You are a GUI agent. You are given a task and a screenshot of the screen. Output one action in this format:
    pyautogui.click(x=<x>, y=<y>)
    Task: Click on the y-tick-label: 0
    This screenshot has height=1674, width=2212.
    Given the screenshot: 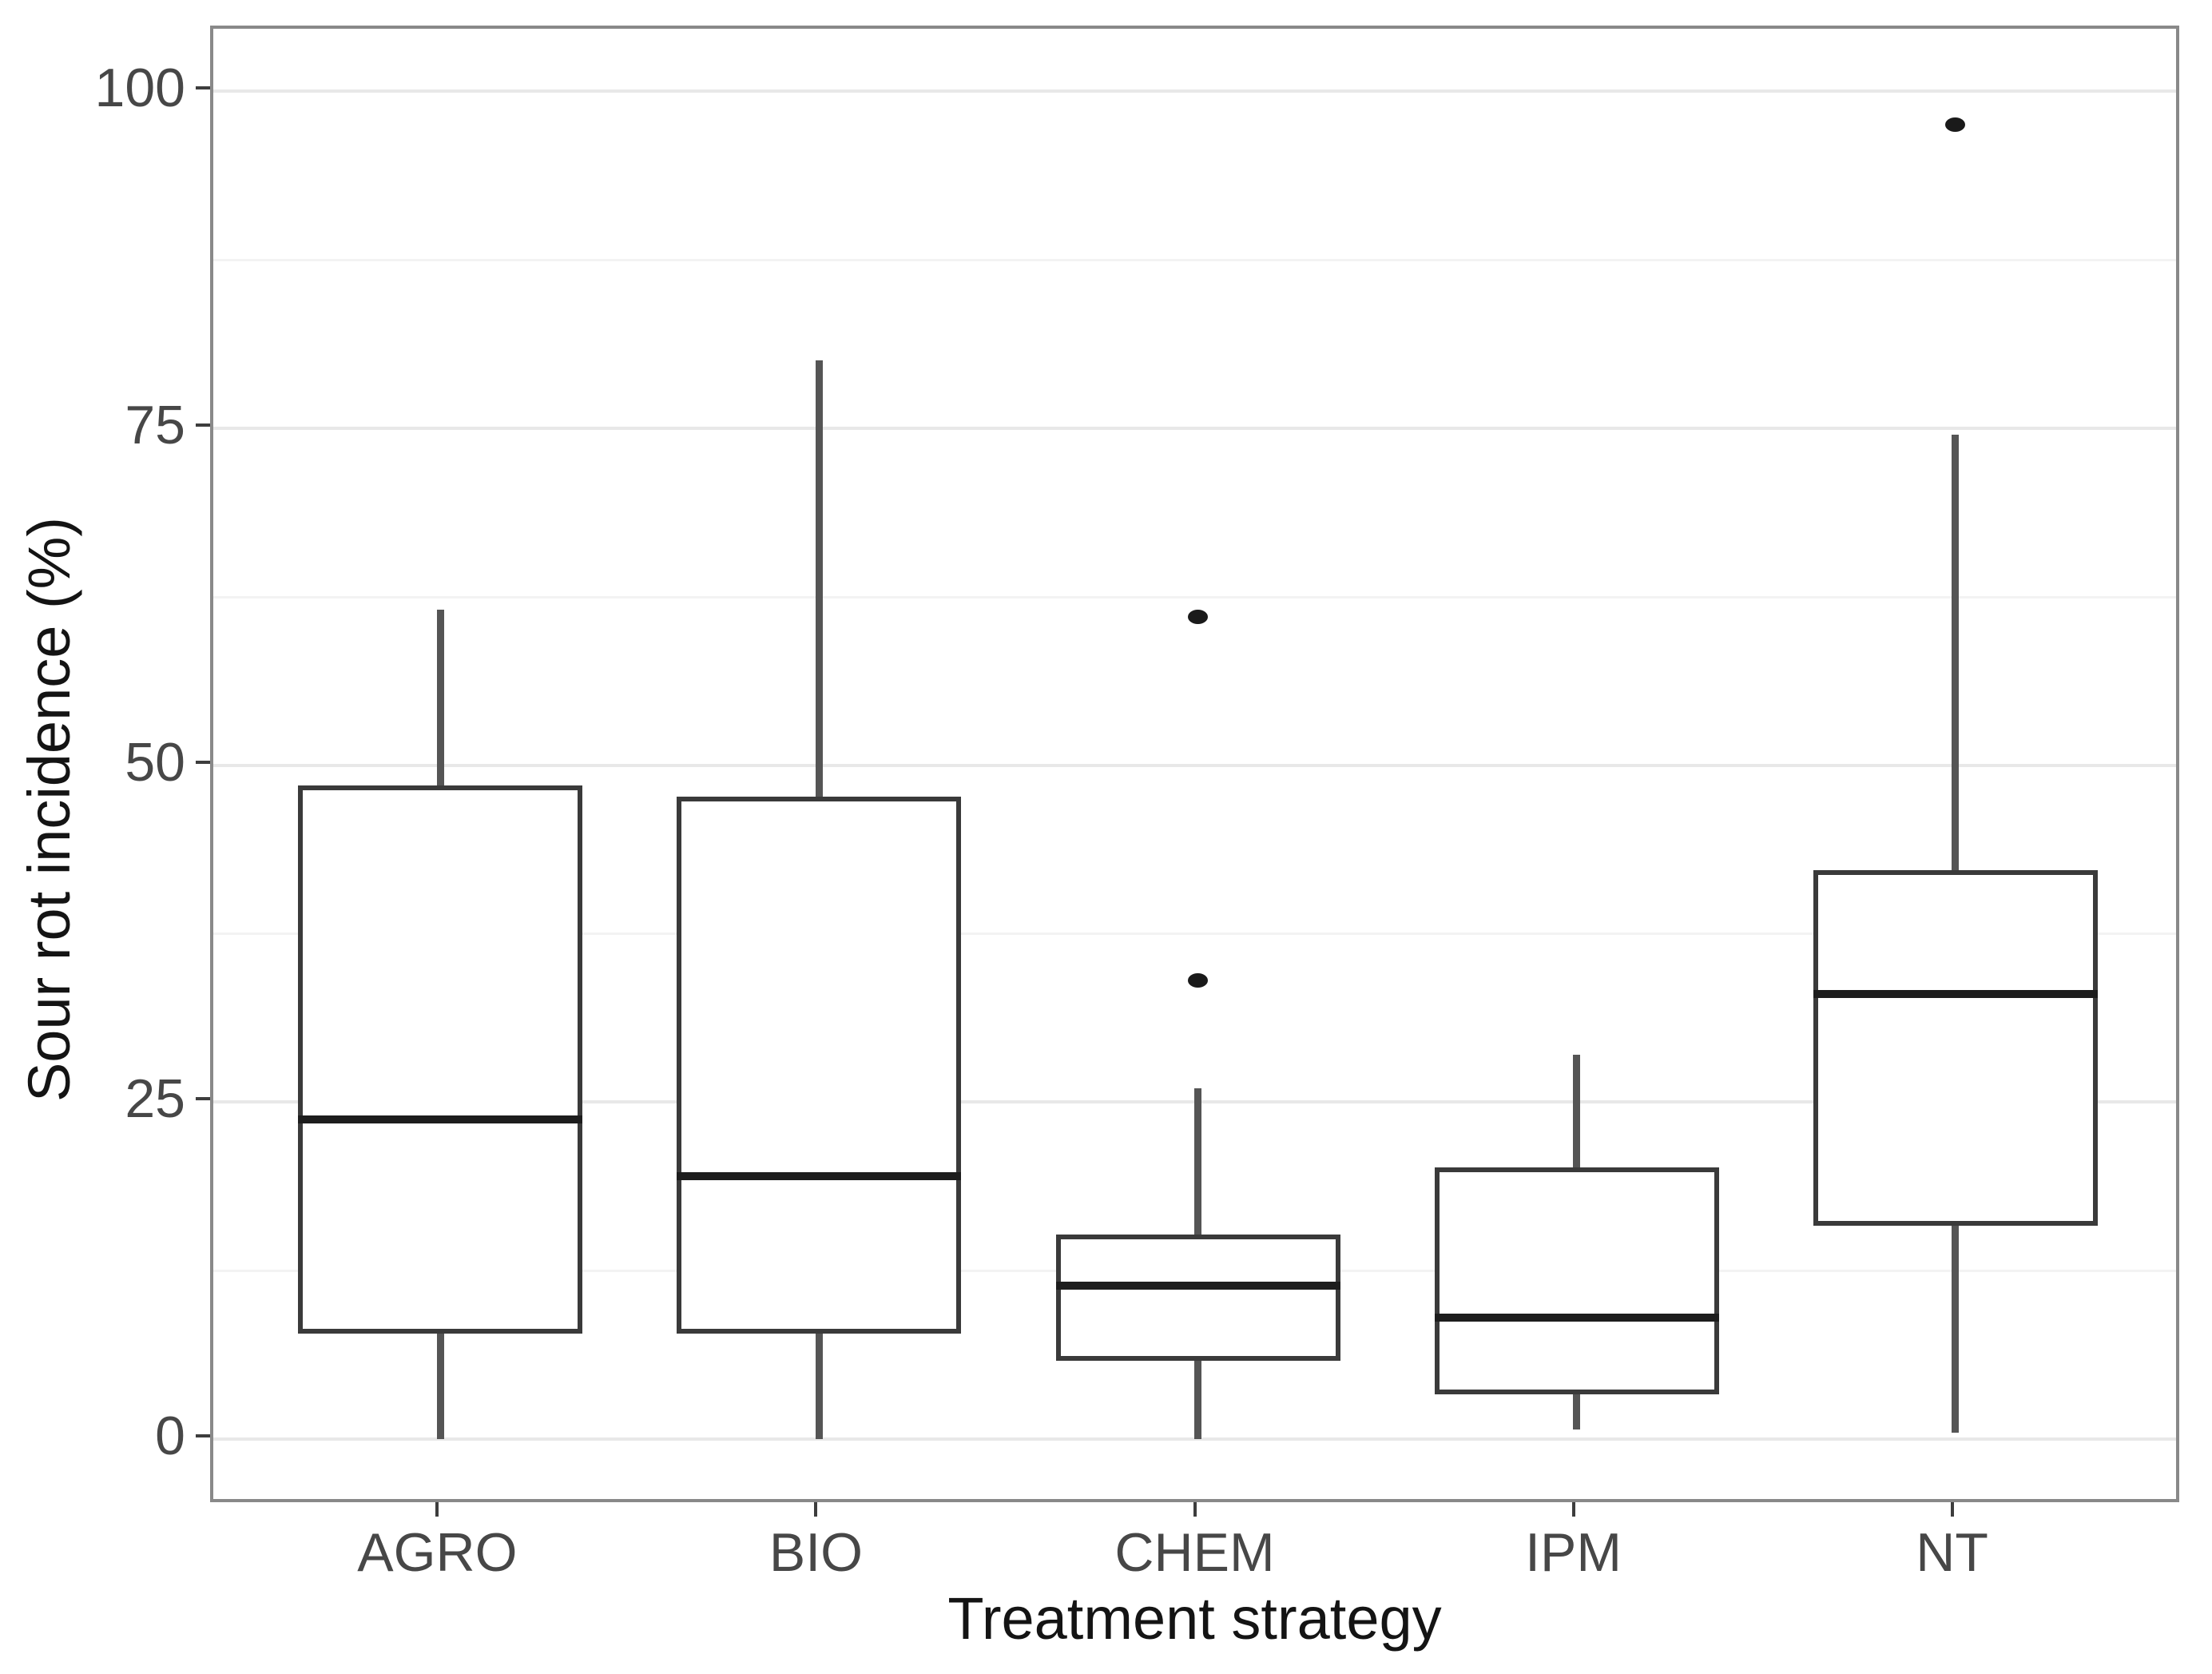 What is the action you would take?
    pyautogui.click(x=170, y=1436)
    